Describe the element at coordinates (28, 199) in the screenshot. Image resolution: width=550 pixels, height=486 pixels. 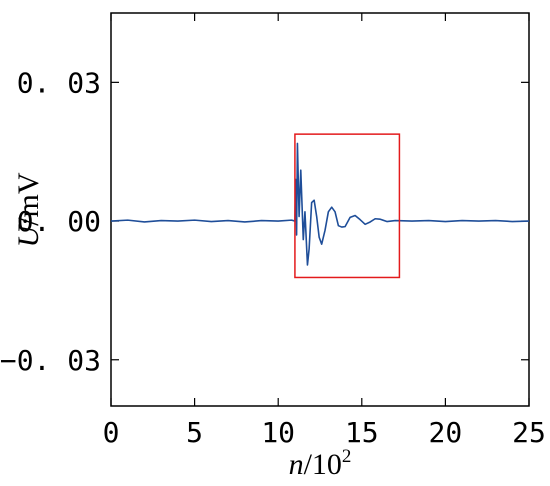
I see `y-axis-unit: /mV` at that location.